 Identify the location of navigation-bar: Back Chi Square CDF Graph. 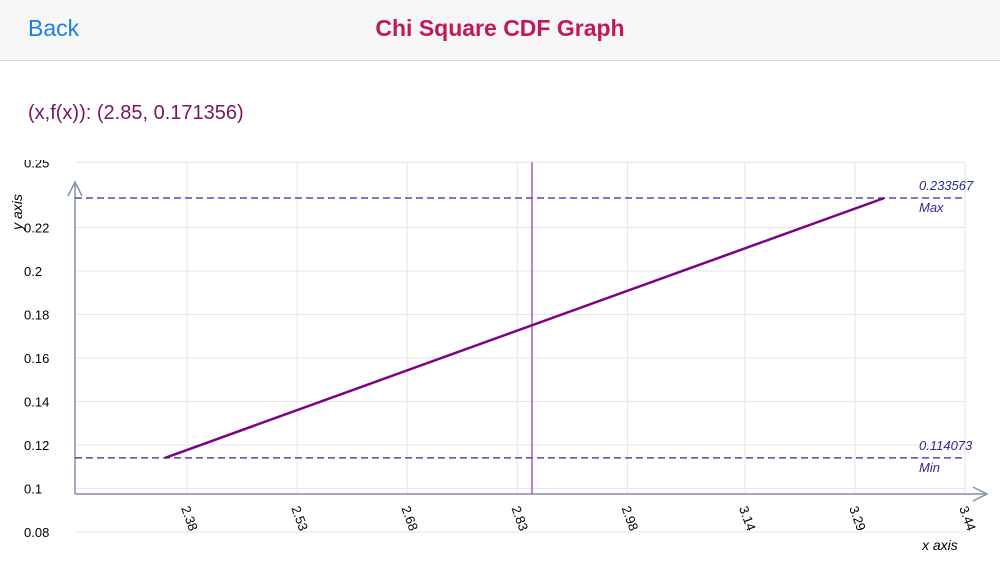
(500, 30).